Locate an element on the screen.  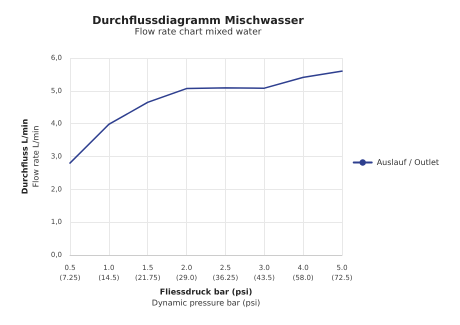
x-axis-title: Fliessdruck bar (psi) Dynamic pressure bar (psi) is located at coordinates (206, 297).